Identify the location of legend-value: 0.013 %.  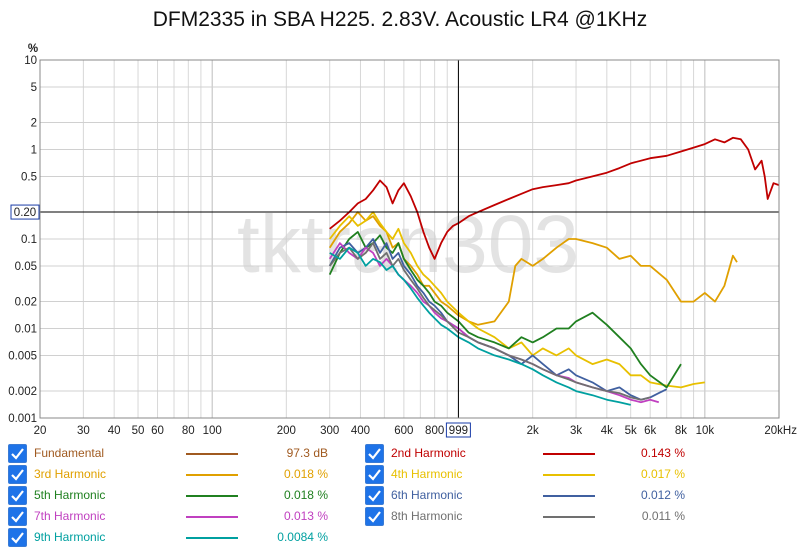
(305, 516).